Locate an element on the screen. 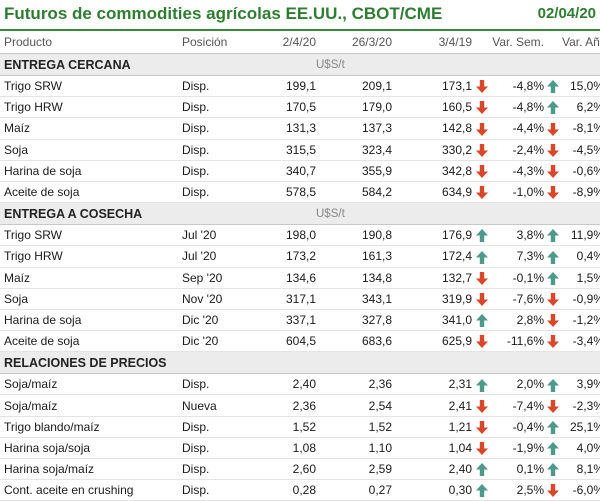 The image size is (600, 501). header-var-ano: Var. Año is located at coordinates (581, 42).